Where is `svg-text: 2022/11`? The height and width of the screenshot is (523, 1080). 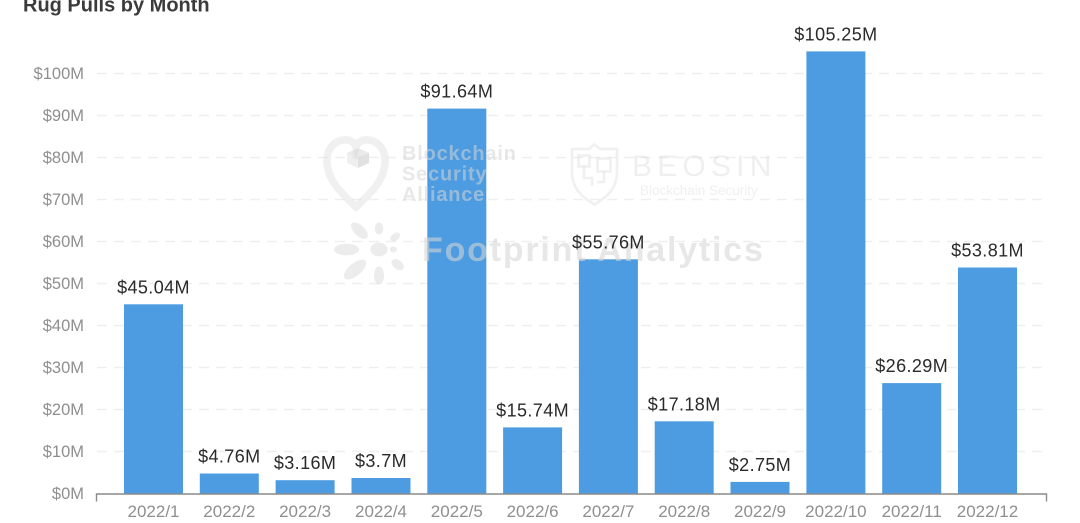
svg-text: 2022/11 is located at coordinates (912, 511).